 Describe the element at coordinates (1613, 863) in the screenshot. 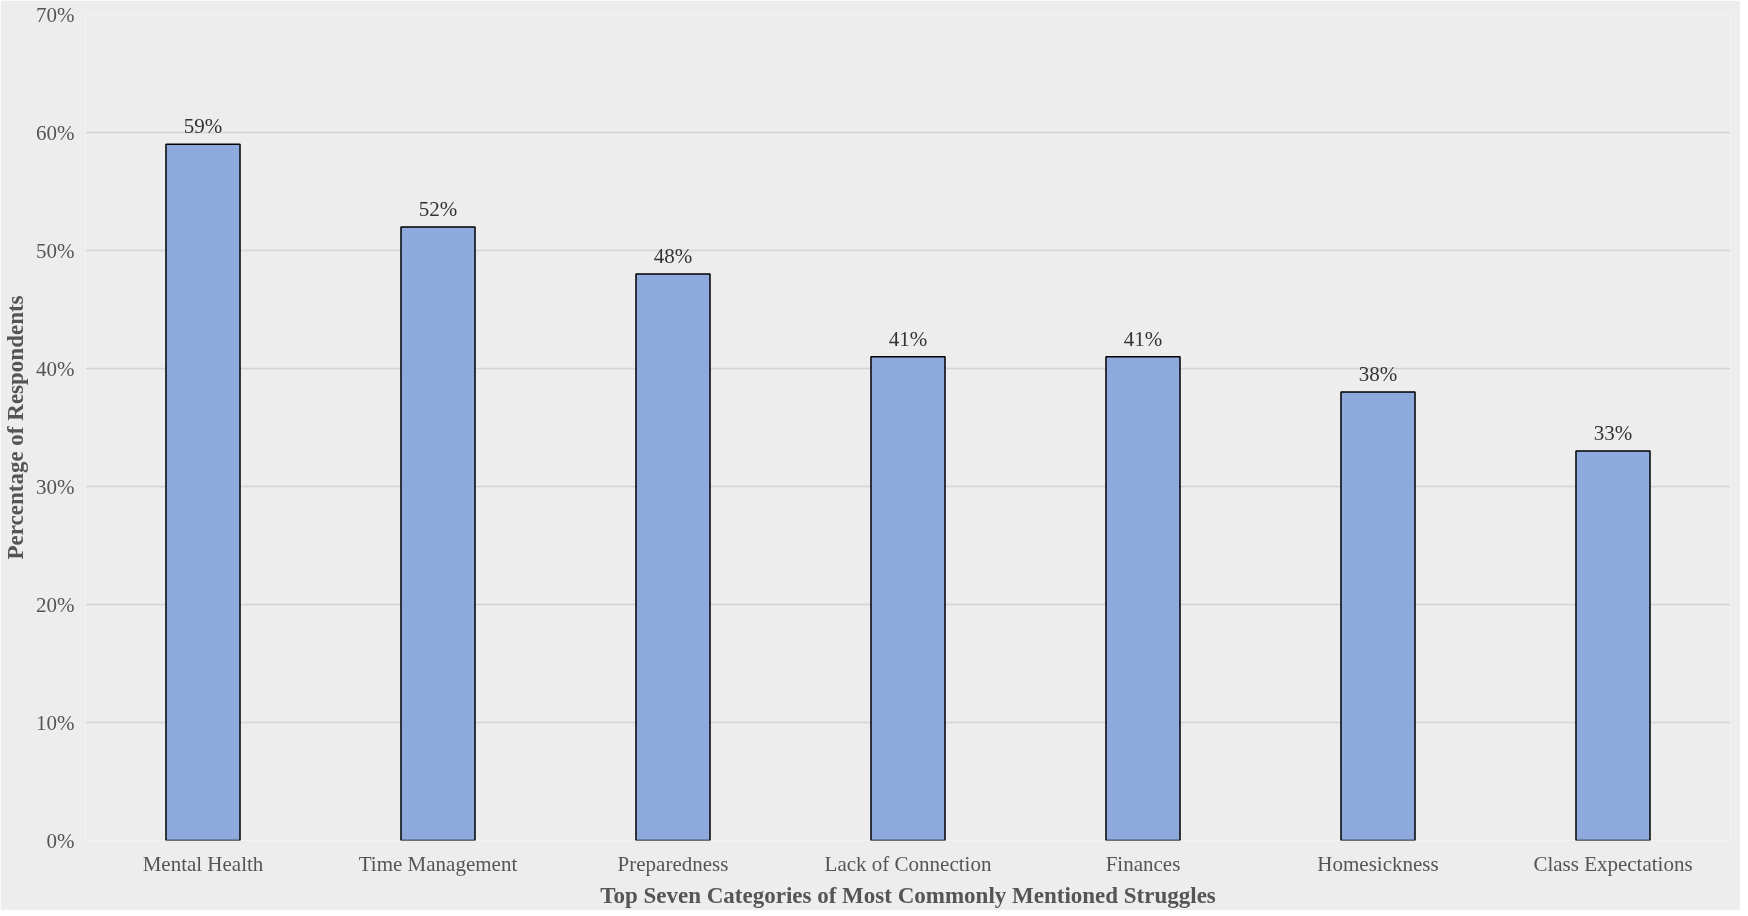

I see `x-tick-label: Class Expectations` at that location.